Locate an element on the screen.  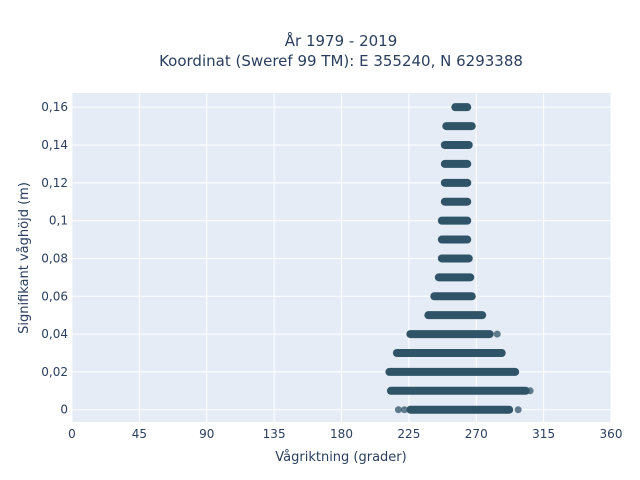
y-axis-ticks: 0 0,02 0,04 0,06 0,08 0,1 0,12 0,14 0,16 is located at coordinates (54, 258).